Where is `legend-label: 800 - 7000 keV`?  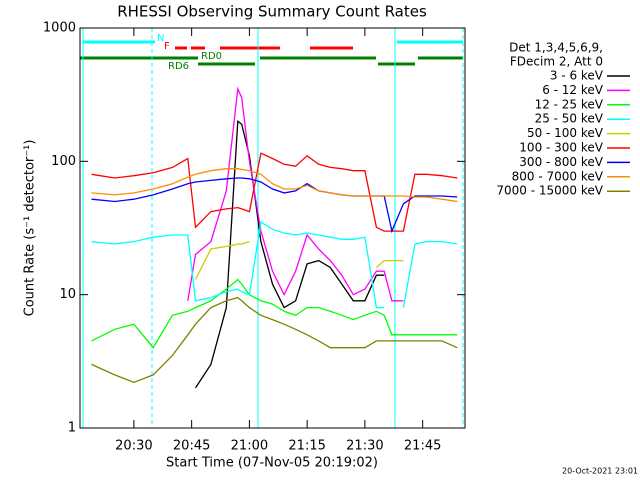 legend-label: 800 - 7000 keV is located at coordinates (558, 176).